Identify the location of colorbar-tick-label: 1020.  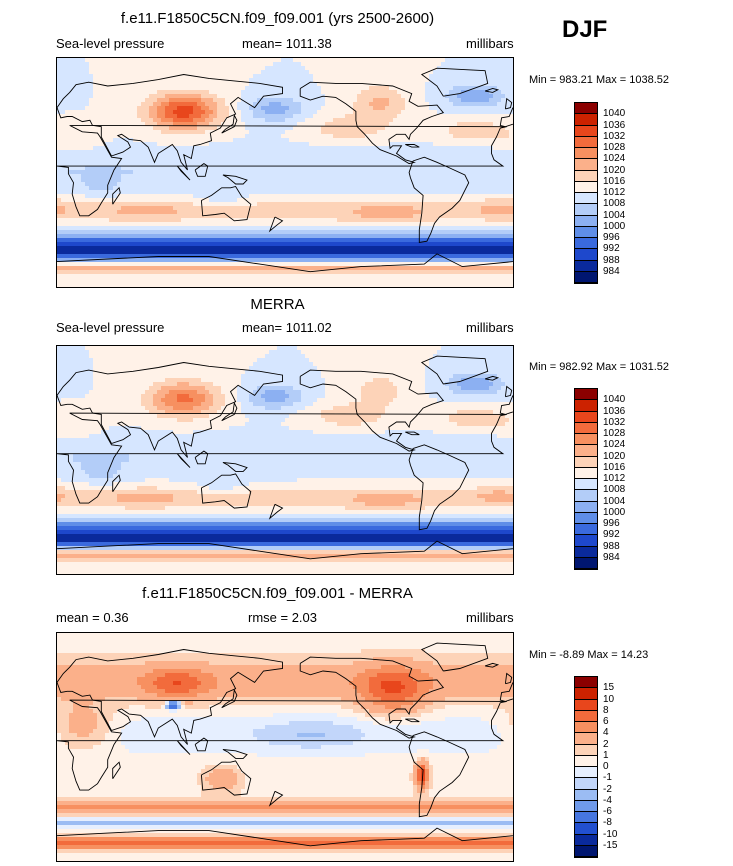
(614, 456).